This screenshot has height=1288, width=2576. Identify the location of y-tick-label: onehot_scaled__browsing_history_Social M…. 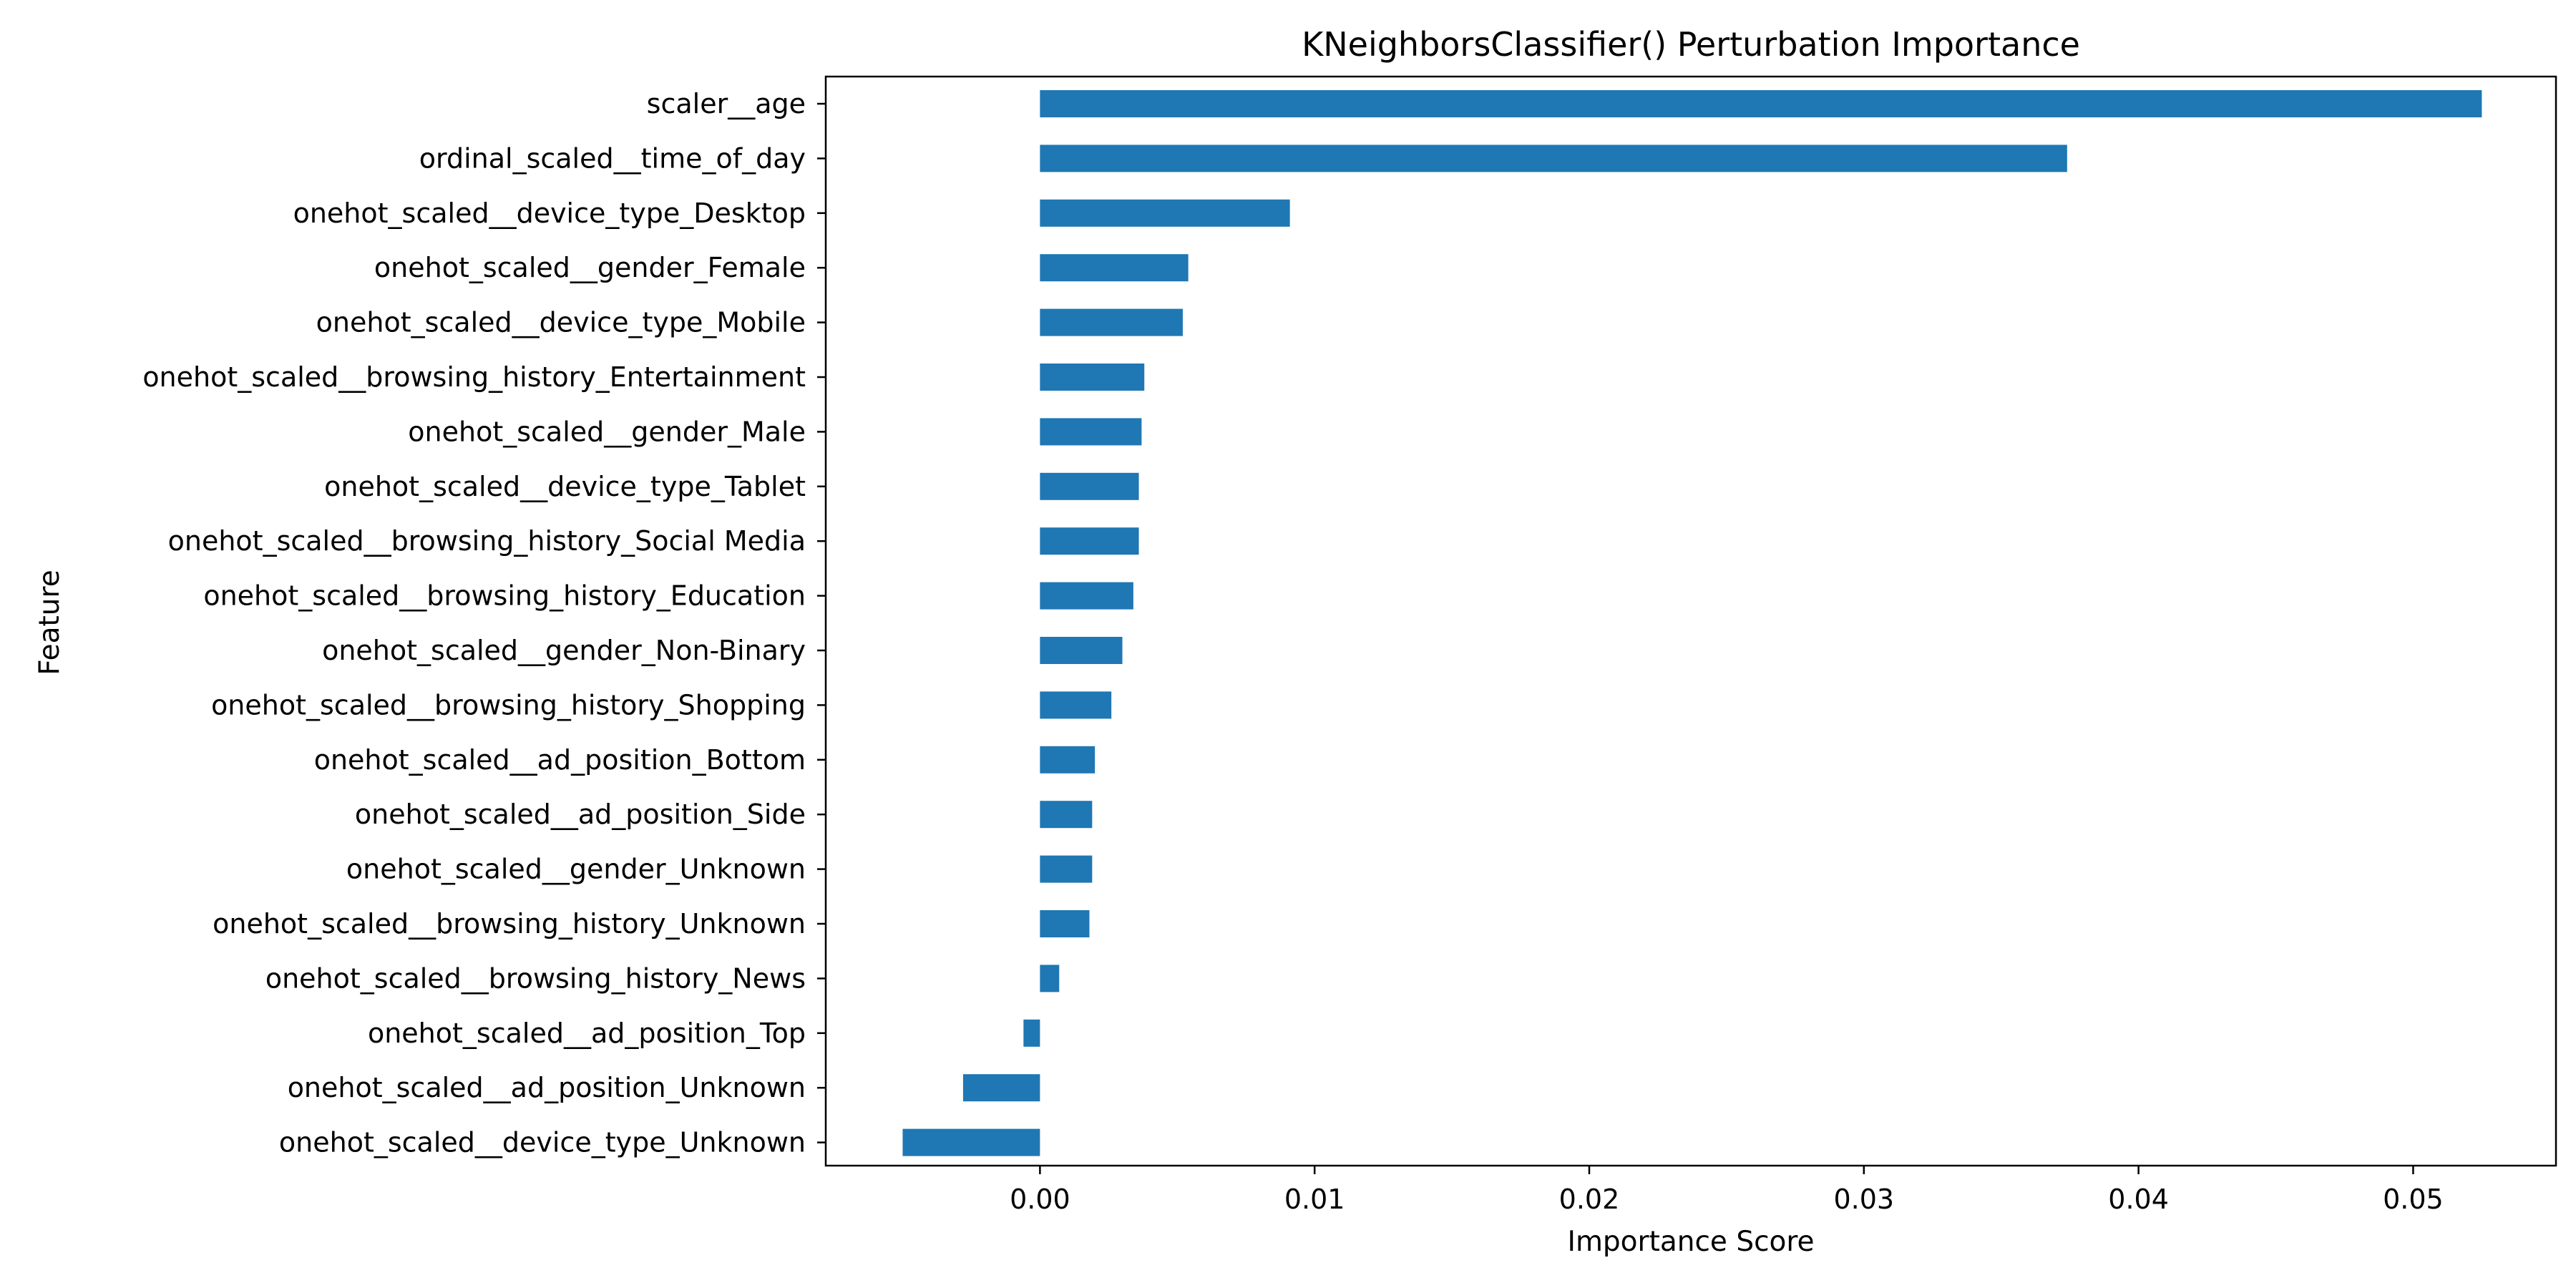
(487, 541).